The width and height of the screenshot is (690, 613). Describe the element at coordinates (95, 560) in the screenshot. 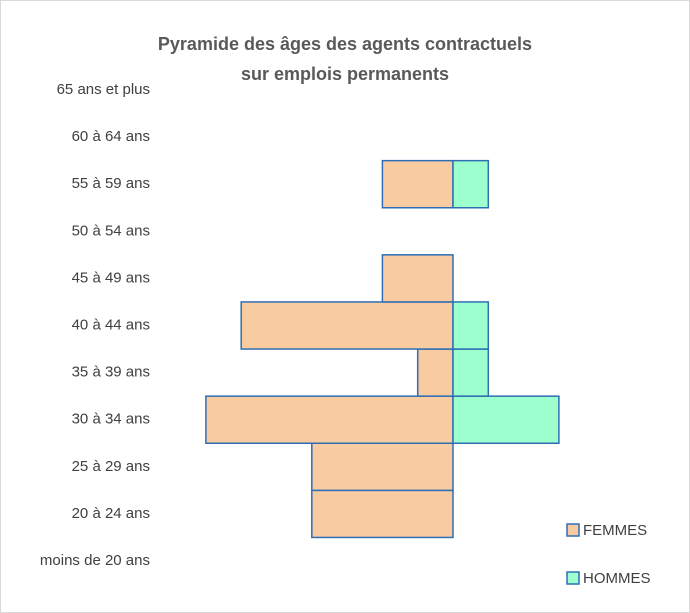

I see `y-tick-label: moins de 20 ans` at that location.